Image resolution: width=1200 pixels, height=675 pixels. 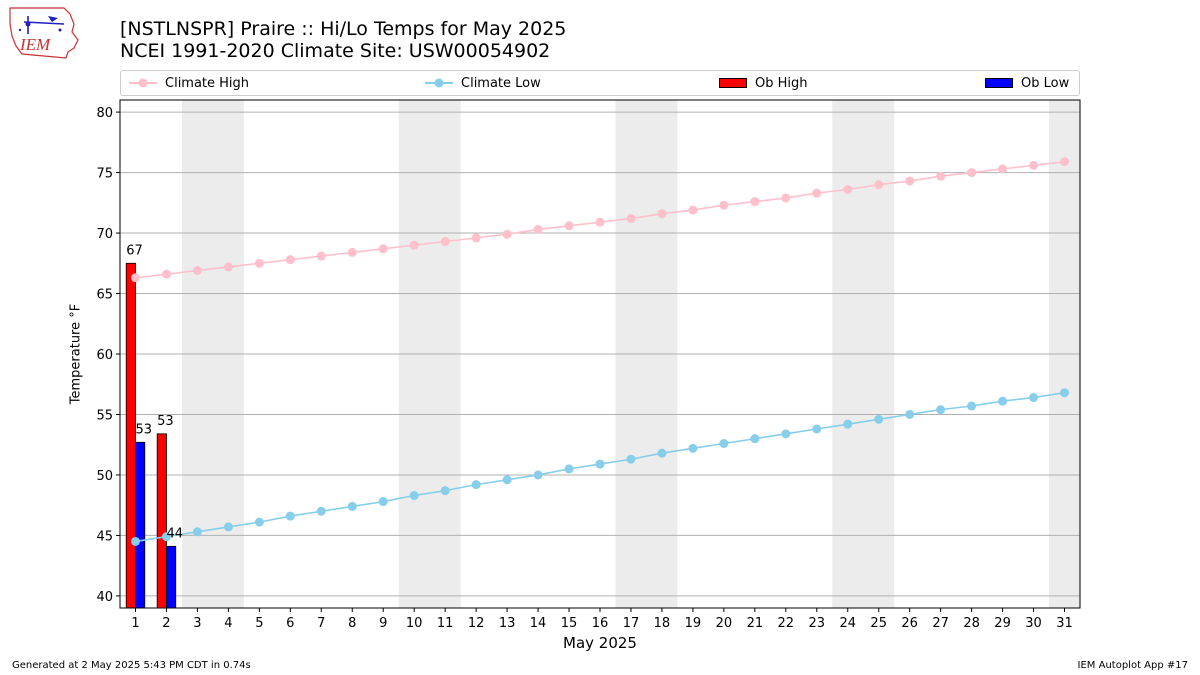 What do you see at coordinates (724, 205) in the screenshot?
I see `point-climate-high-day20` at bounding box center [724, 205].